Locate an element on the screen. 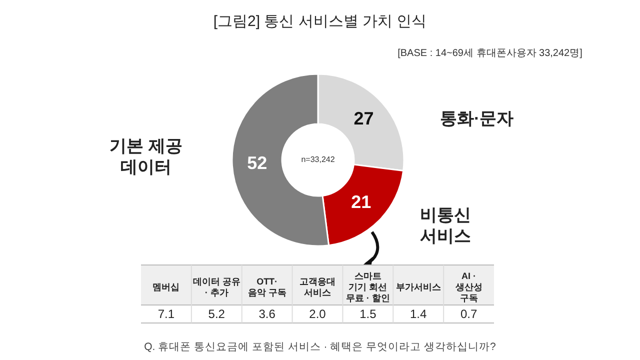 This screenshot has width=640, height=360. slice-label: 기본 제공 데이터 is located at coordinates (146, 157).